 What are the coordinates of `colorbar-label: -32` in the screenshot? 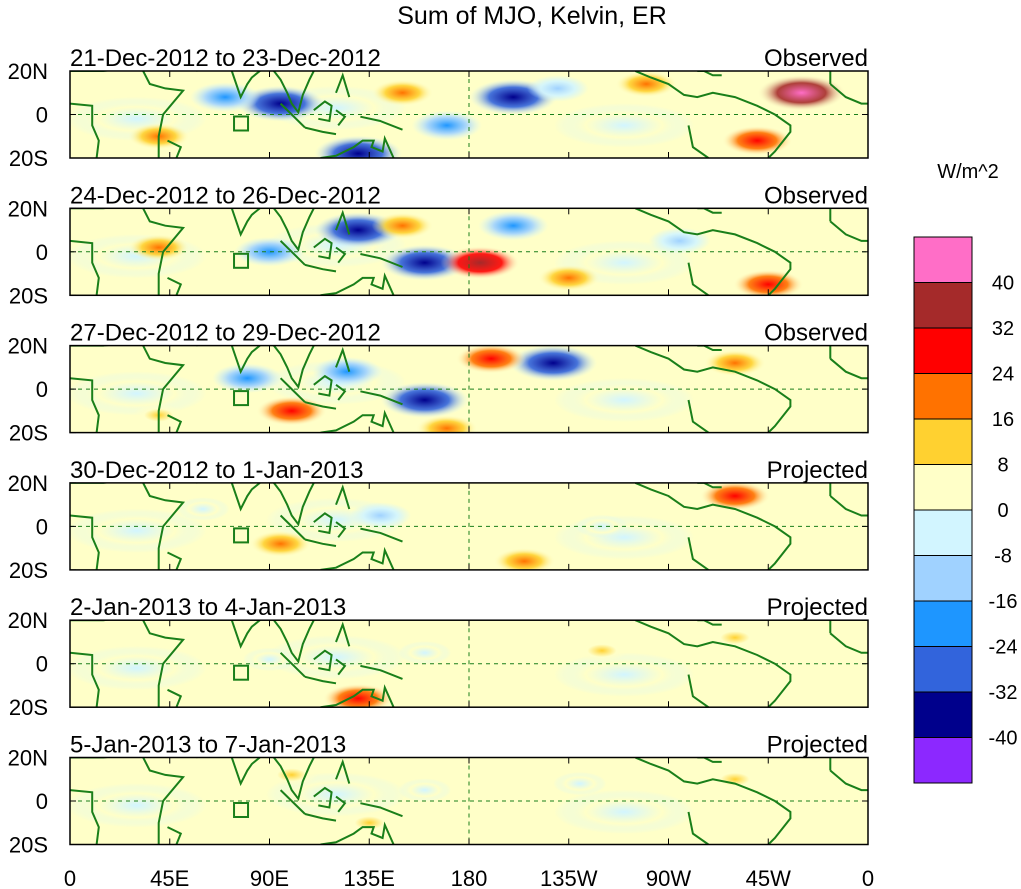 It's located at (1003, 693).